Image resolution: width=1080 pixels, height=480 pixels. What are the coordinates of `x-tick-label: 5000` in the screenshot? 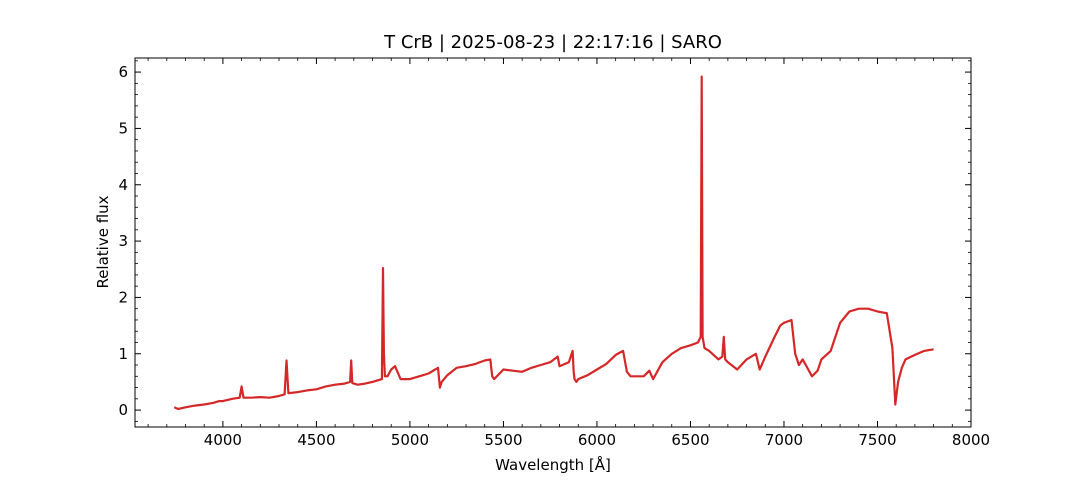 It's located at (410, 440).